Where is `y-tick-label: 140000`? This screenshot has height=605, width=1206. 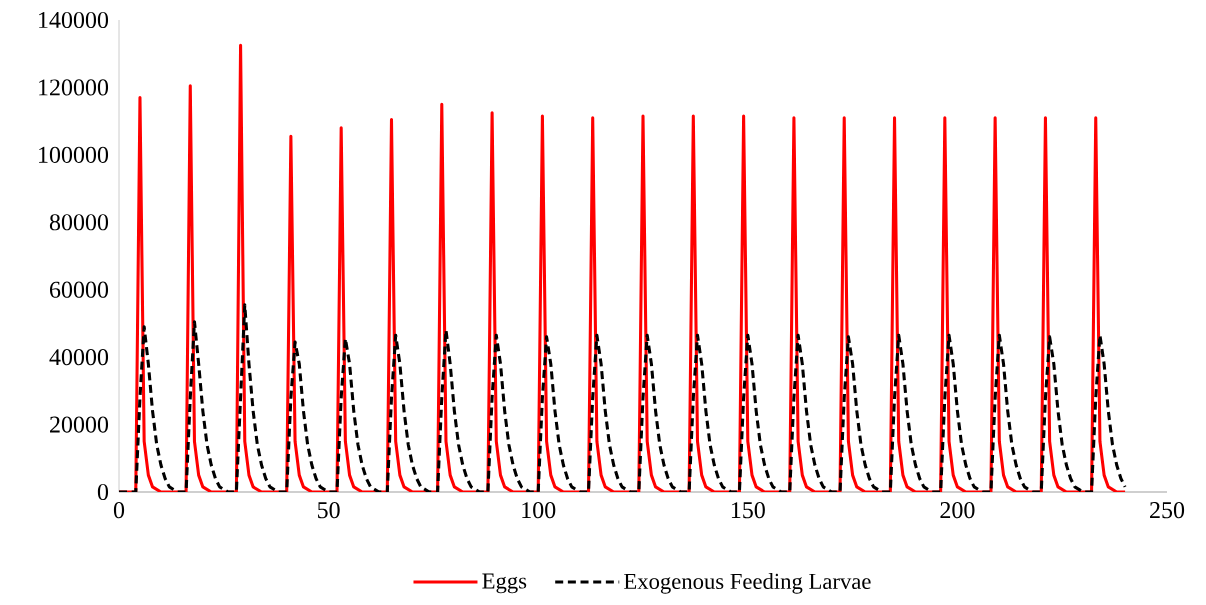 y-tick-label: 140000 is located at coordinates (74, 20).